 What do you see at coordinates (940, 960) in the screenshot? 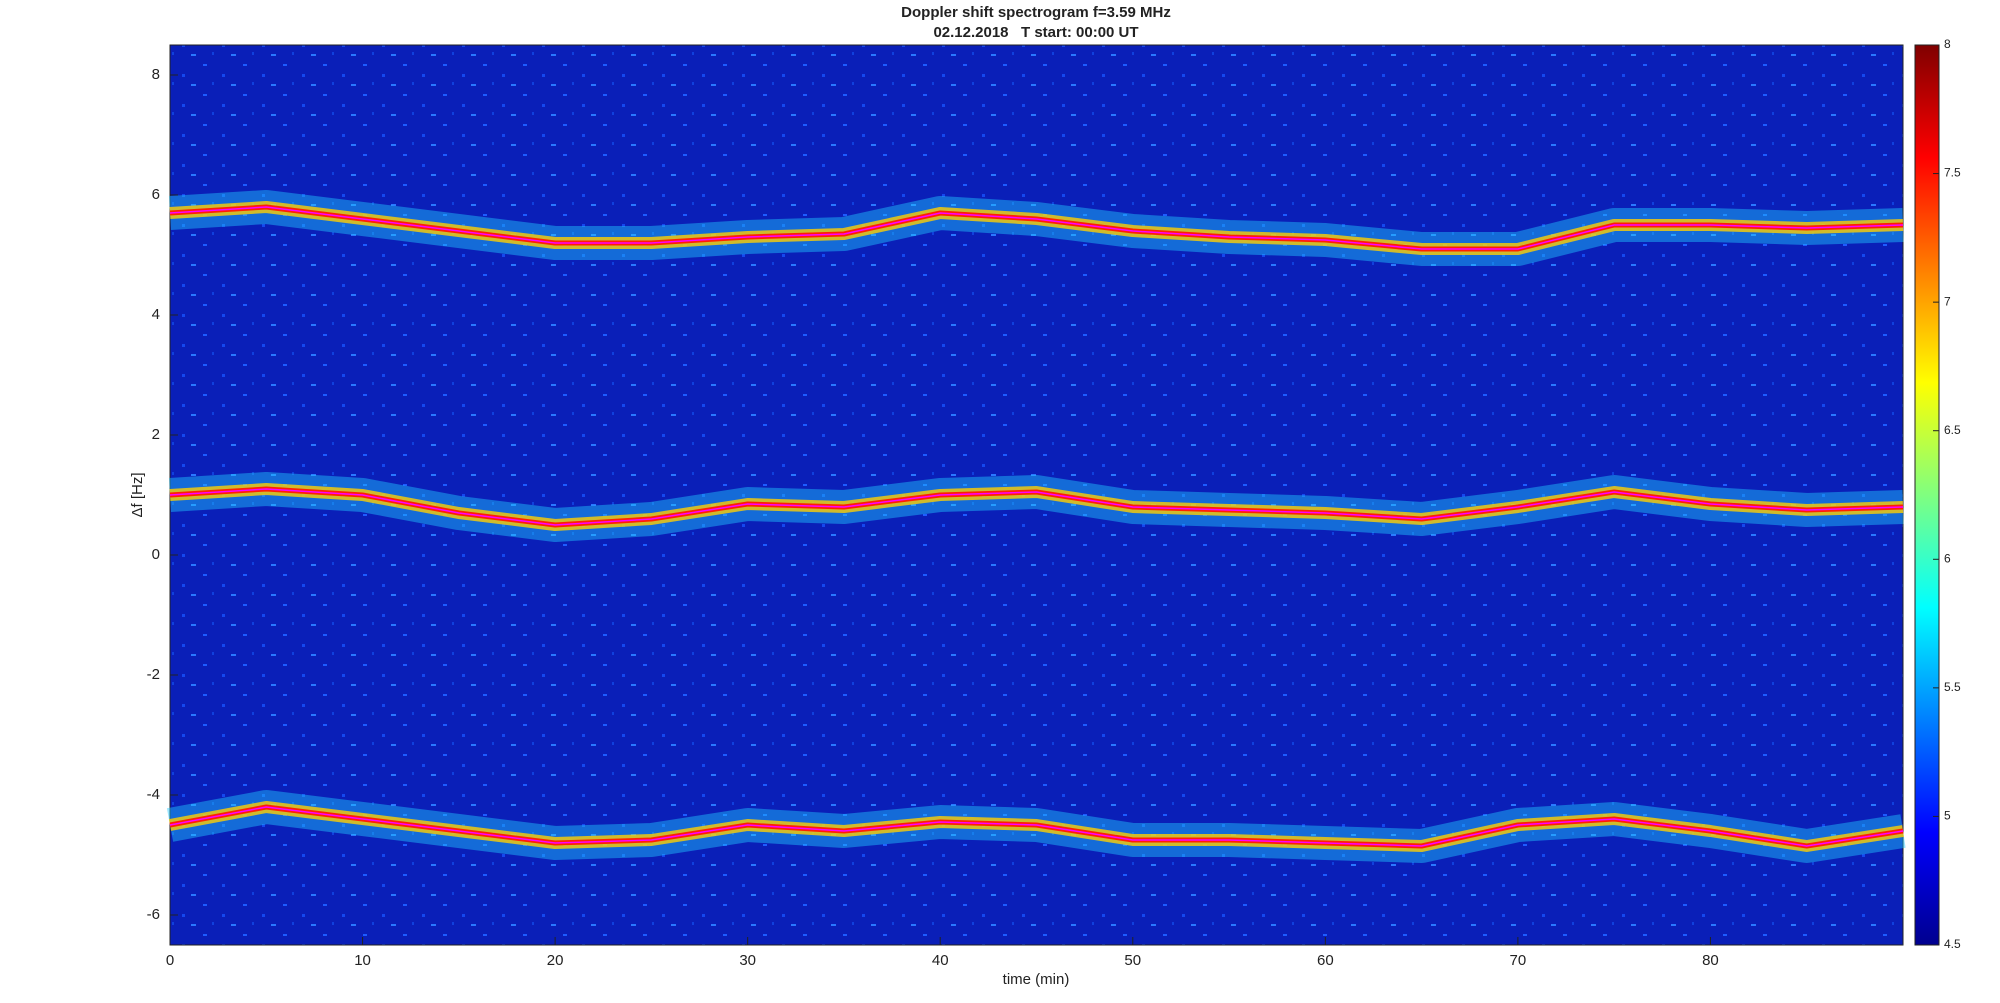
I see `x-tick-label: 40` at bounding box center [940, 960].